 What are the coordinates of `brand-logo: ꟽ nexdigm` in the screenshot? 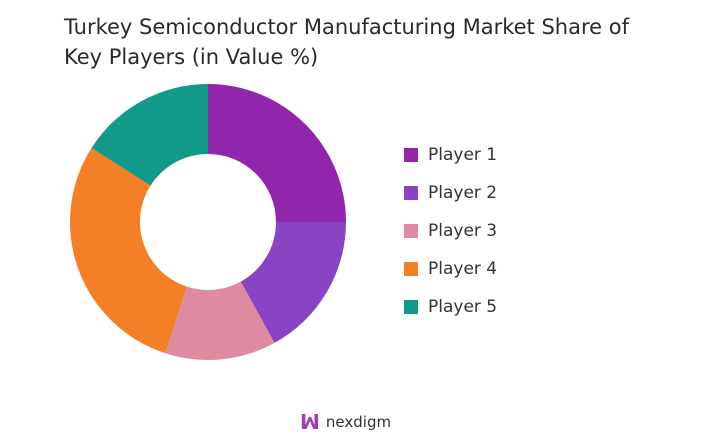 It's located at (345, 422).